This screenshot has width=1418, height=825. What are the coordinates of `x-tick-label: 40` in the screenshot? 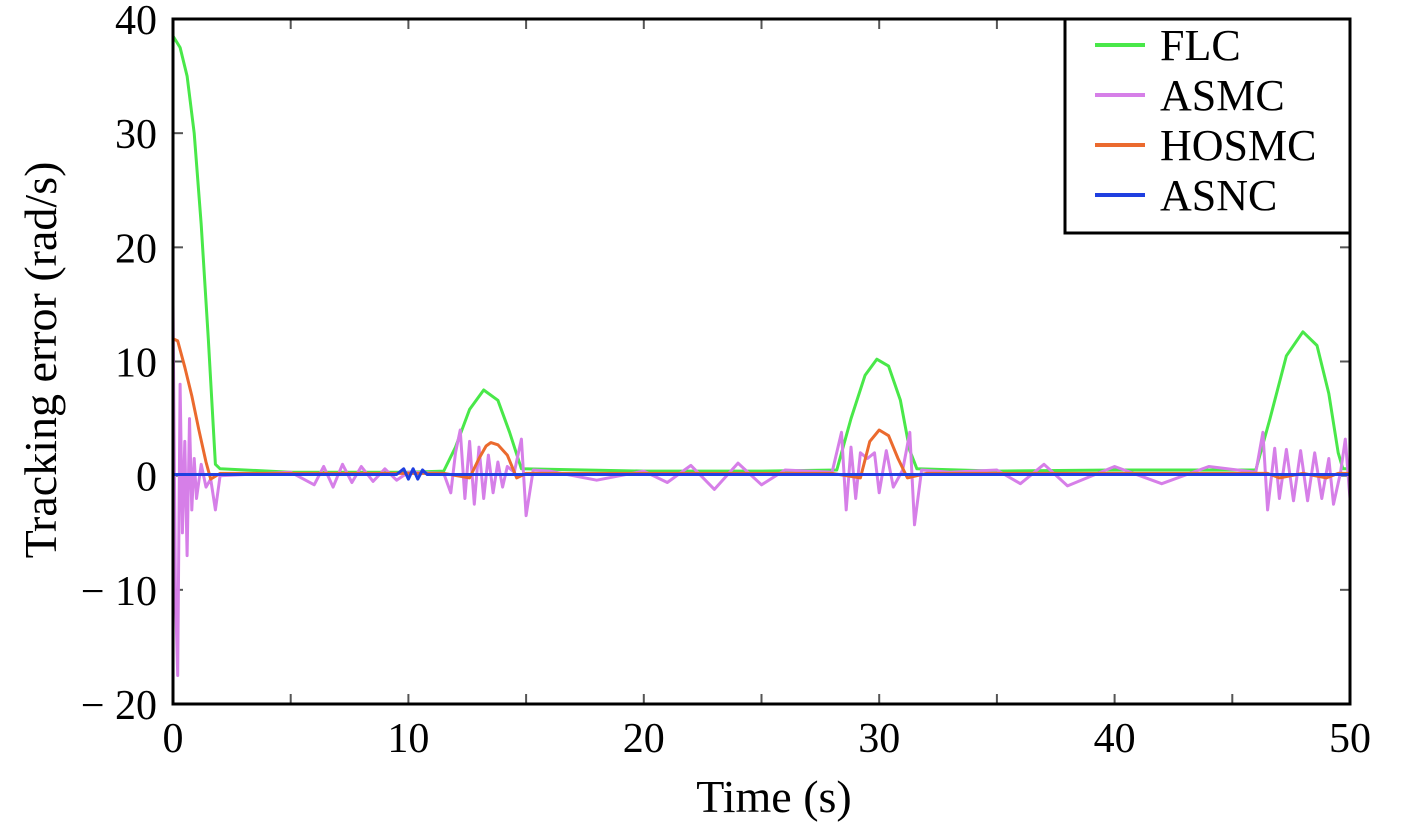 It's located at (1115, 739).